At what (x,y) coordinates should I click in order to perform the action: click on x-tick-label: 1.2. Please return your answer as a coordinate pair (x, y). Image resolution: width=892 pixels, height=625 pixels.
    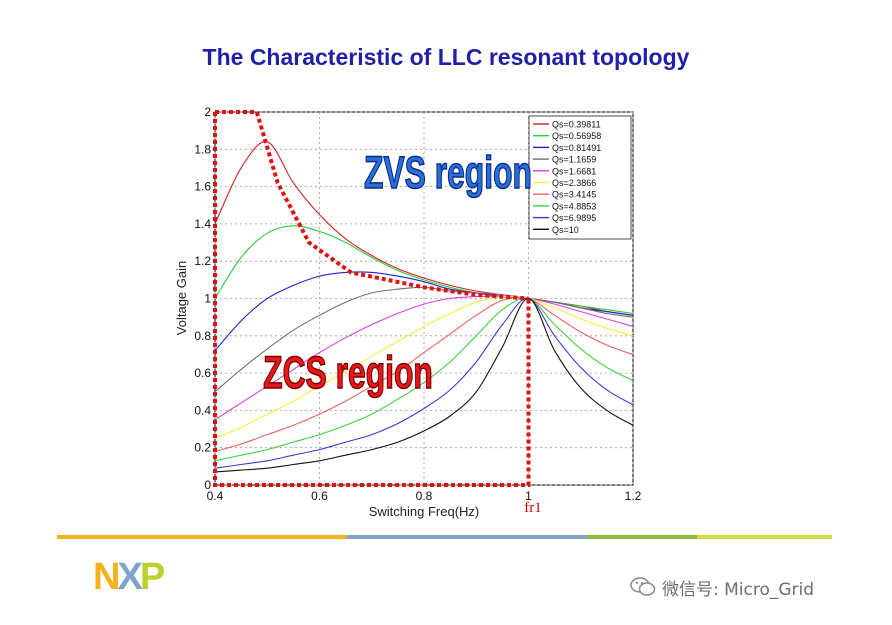
    Looking at the image, I should click on (633, 496).